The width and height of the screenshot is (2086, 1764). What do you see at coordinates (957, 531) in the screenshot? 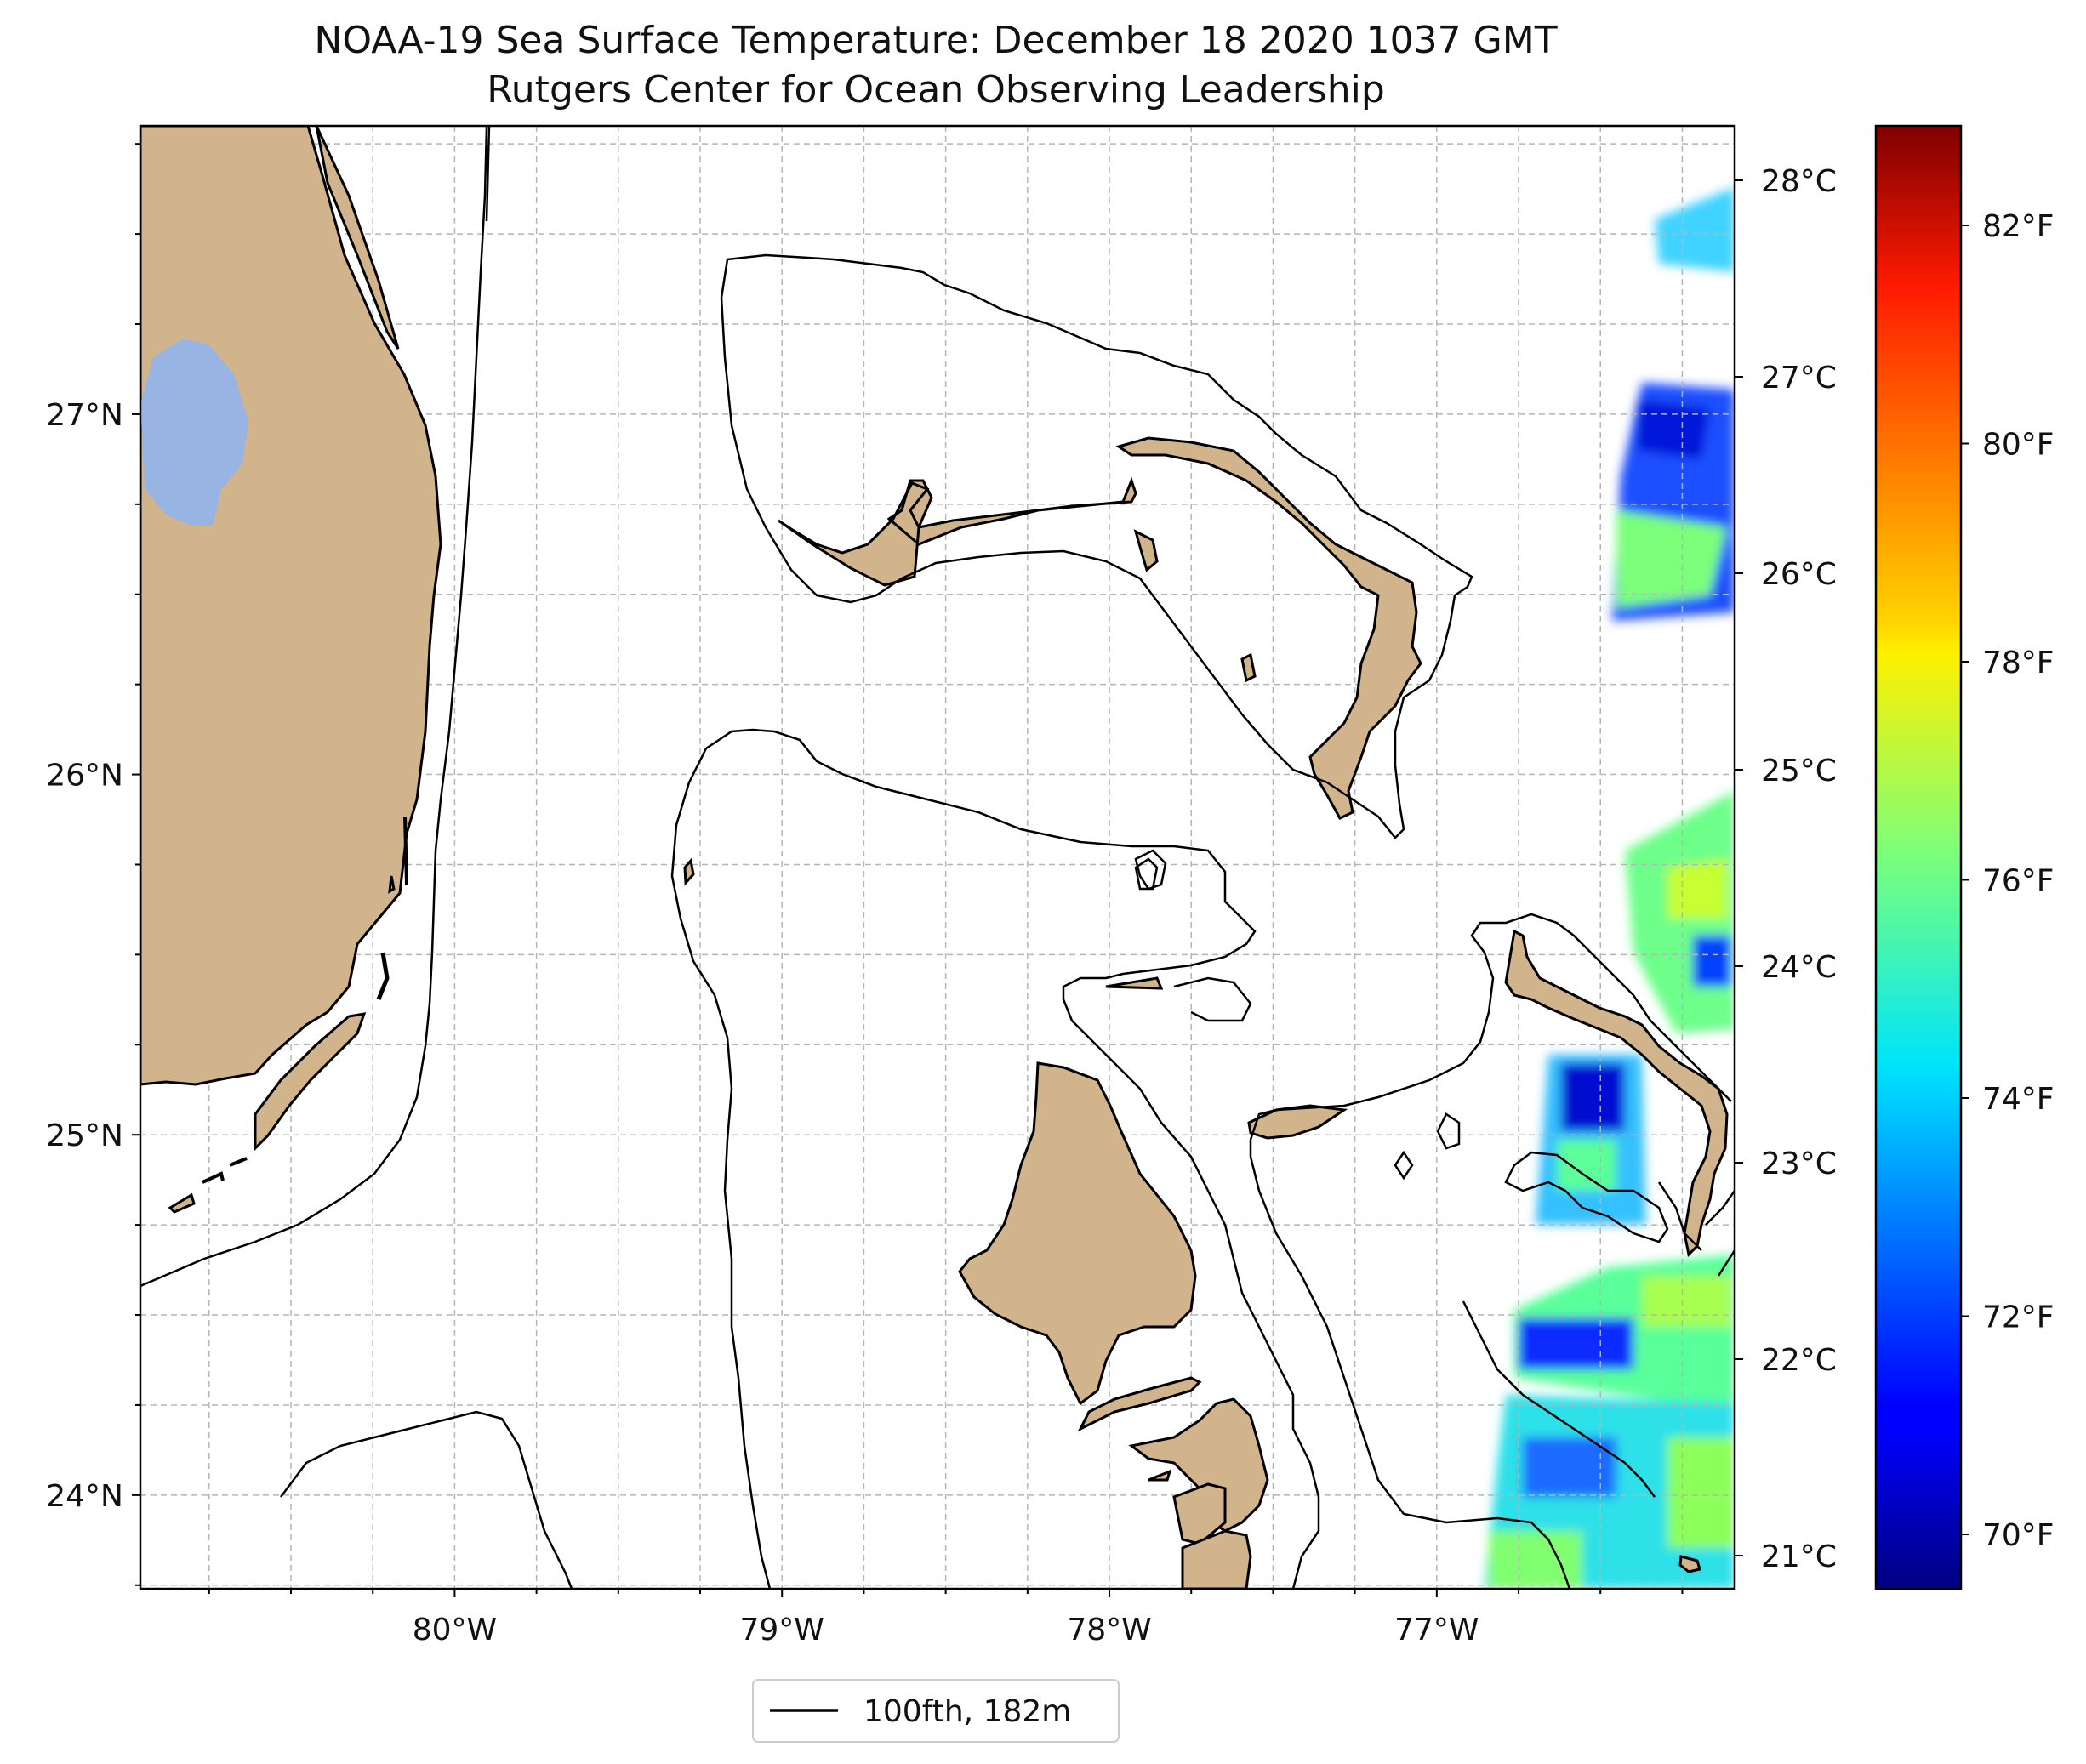
I see `land-grand-bahama` at bounding box center [957, 531].